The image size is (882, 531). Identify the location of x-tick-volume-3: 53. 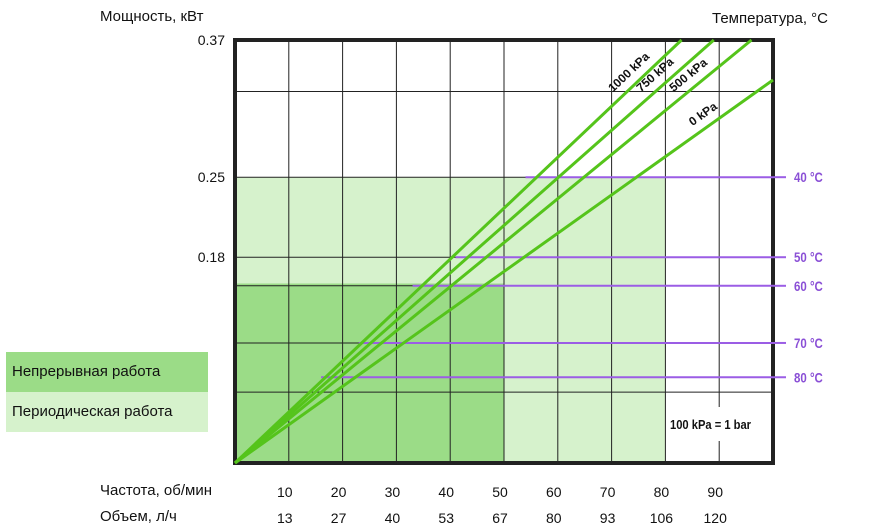
(446, 518).